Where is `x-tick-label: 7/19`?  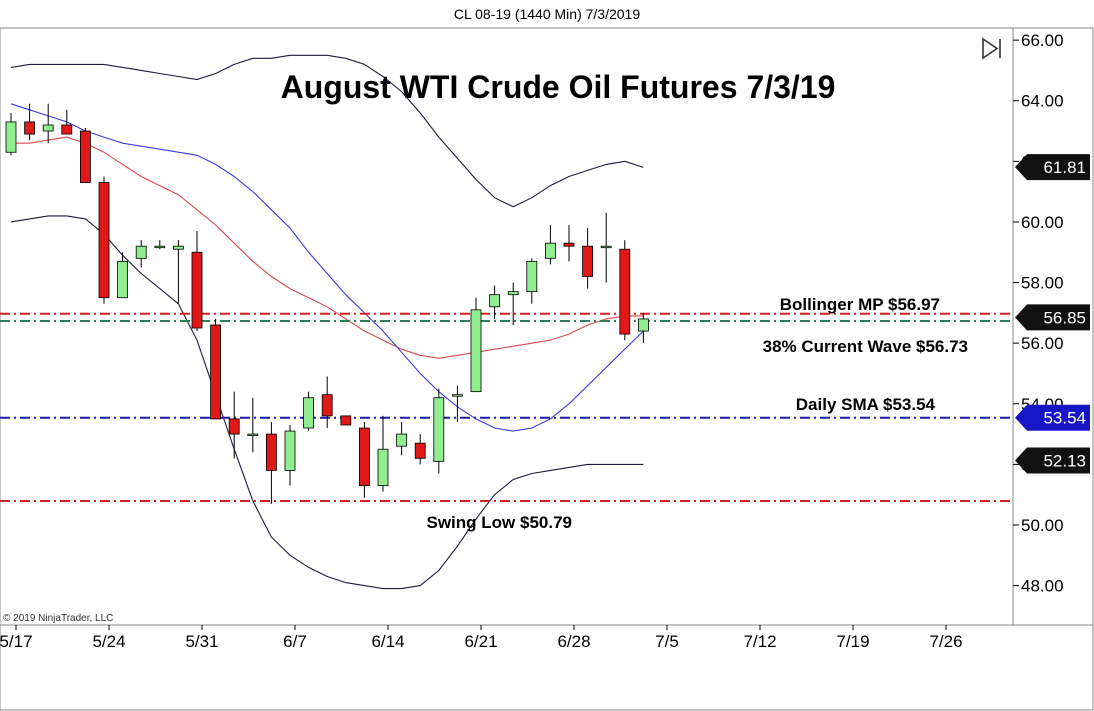 x-tick-label: 7/19 is located at coordinates (852, 641).